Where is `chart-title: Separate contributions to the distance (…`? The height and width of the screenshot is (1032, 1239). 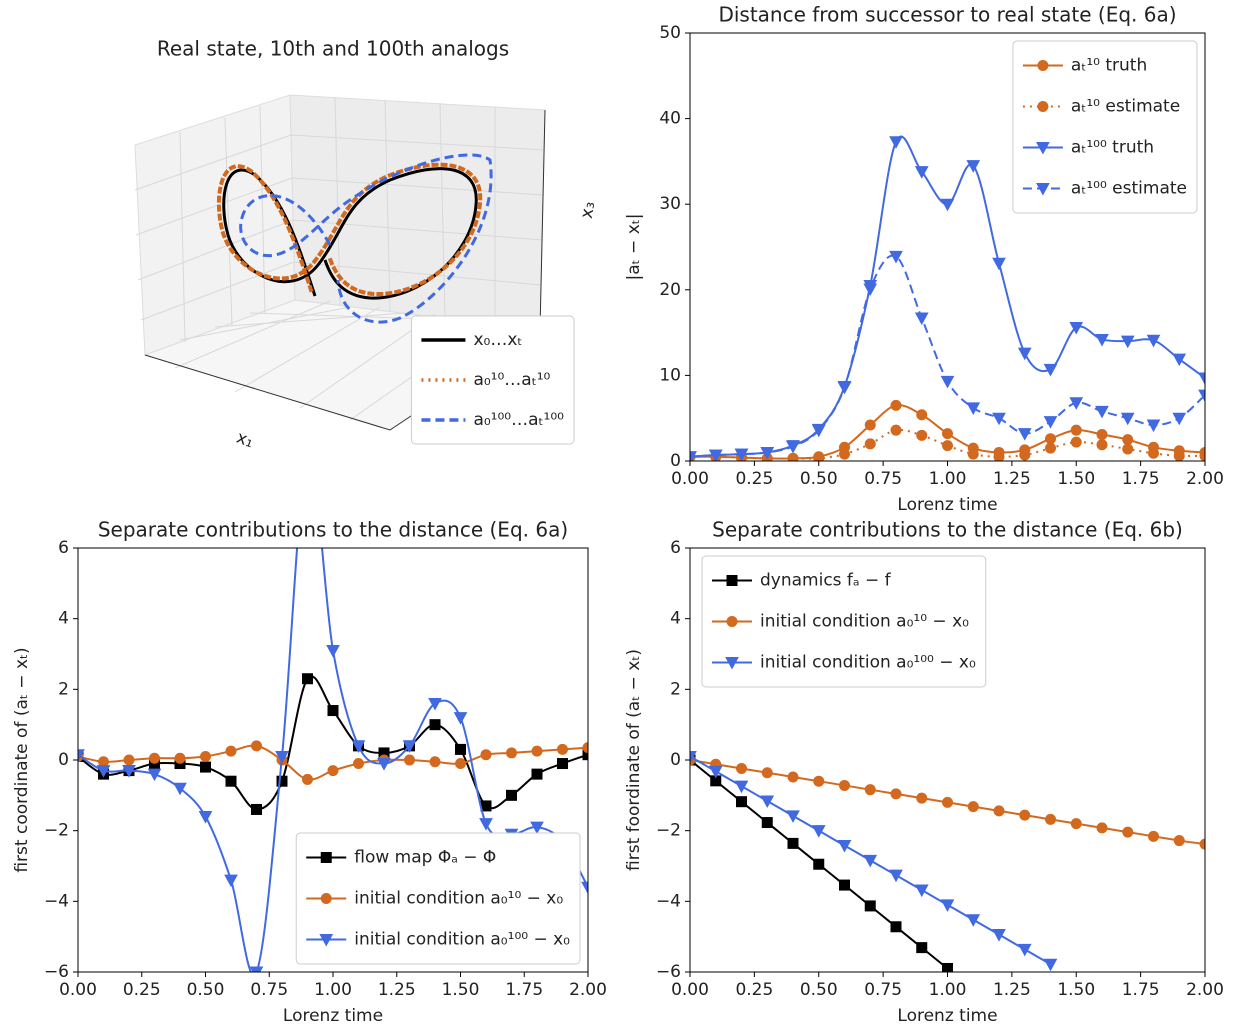 chart-title: Separate contributions to the distance (… is located at coordinates (947, 530).